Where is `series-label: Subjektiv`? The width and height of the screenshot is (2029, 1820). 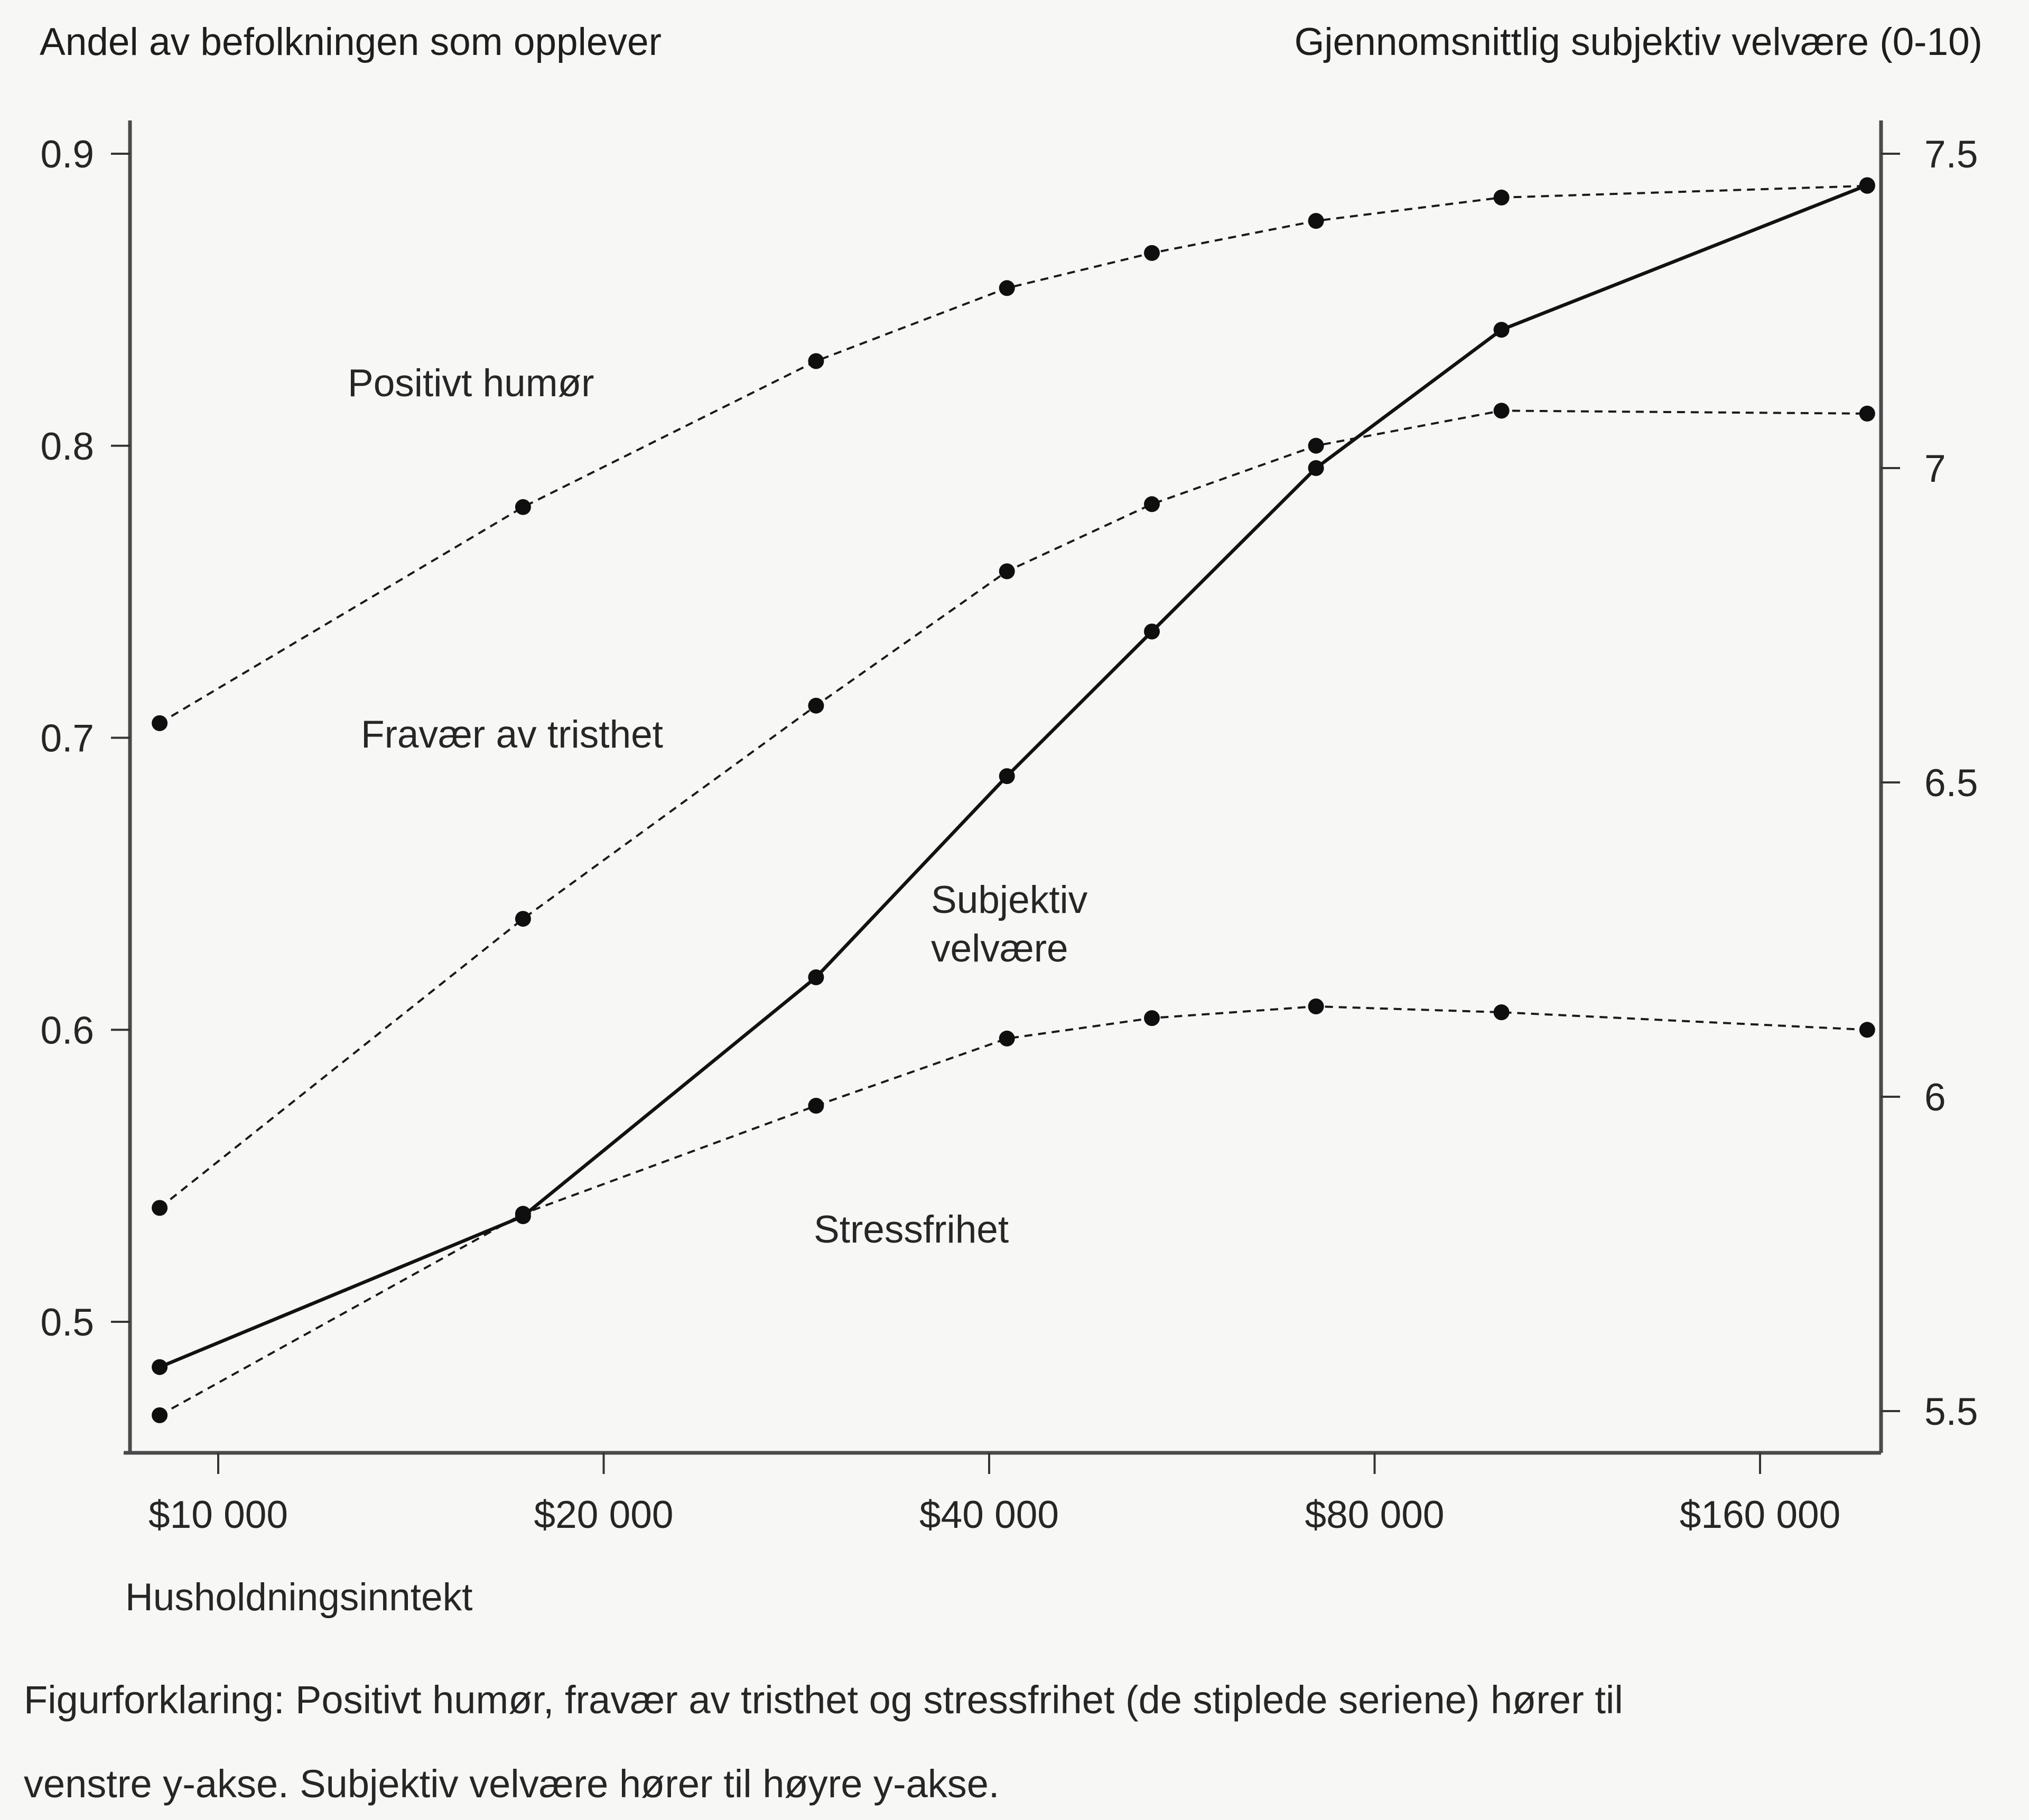
series-label: Subjektiv is located at coordinates (1010, 900).